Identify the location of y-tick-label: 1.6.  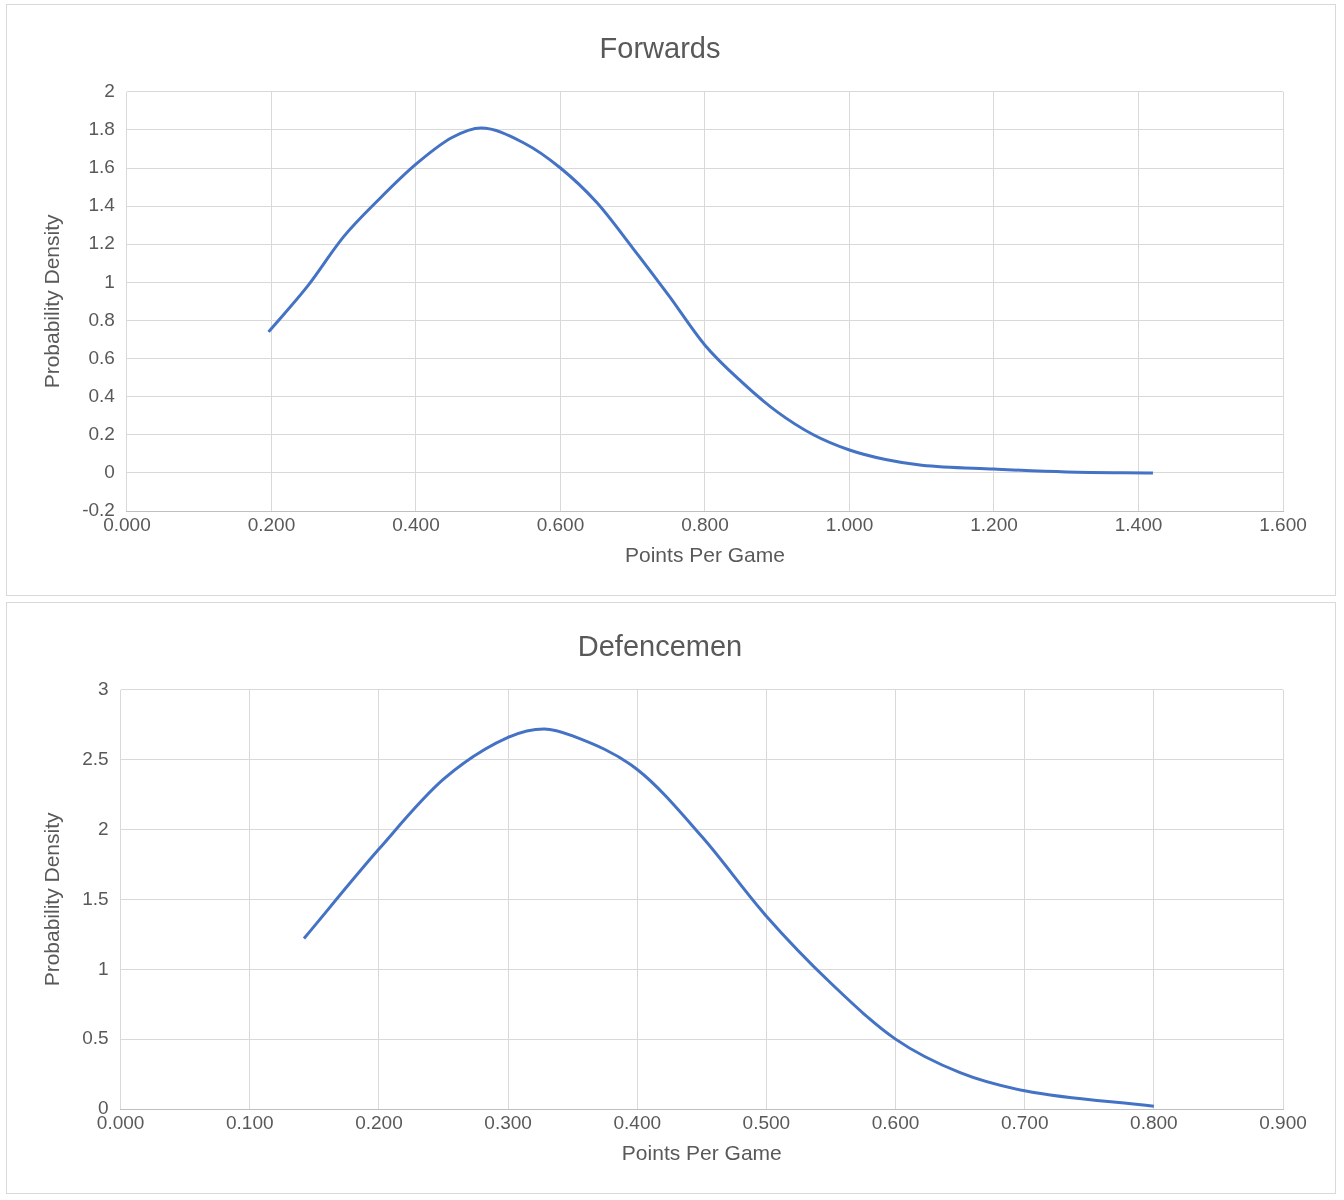
(101, 167).